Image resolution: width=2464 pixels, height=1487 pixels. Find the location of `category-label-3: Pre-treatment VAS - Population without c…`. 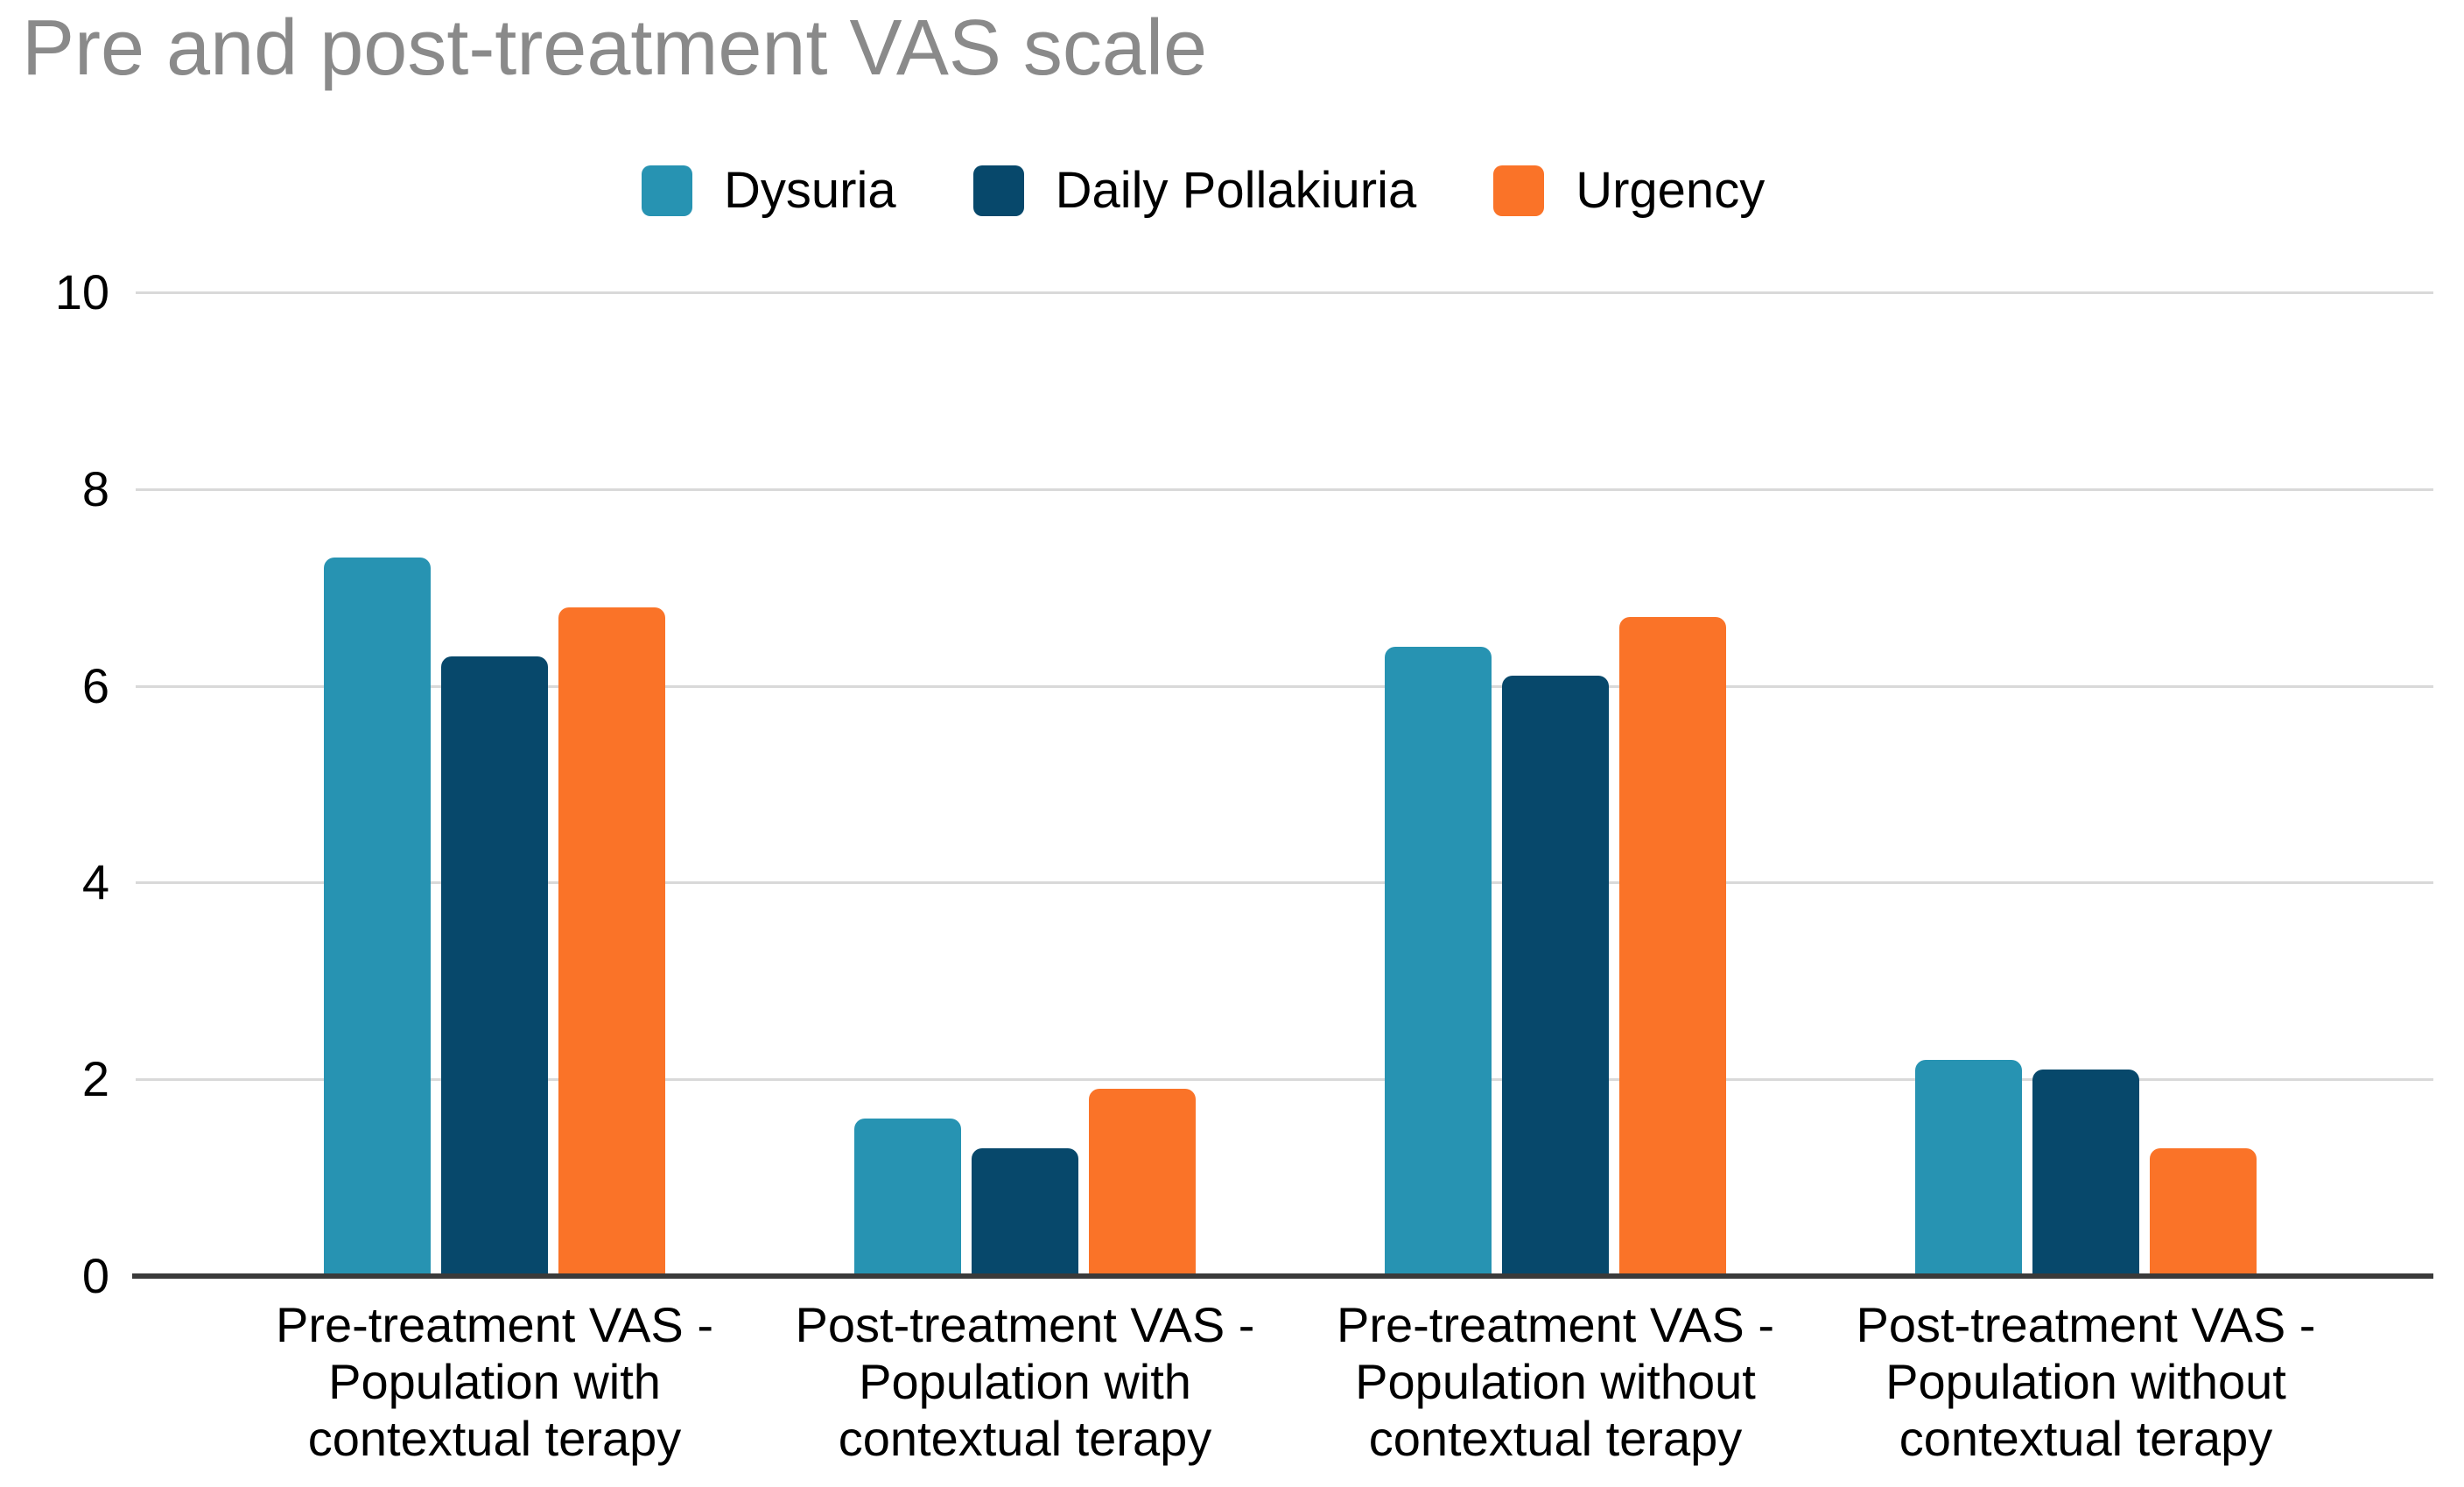

category-label-3: Pre-treatment VAS - Population without c… is located at coordinates (1555, 1382).